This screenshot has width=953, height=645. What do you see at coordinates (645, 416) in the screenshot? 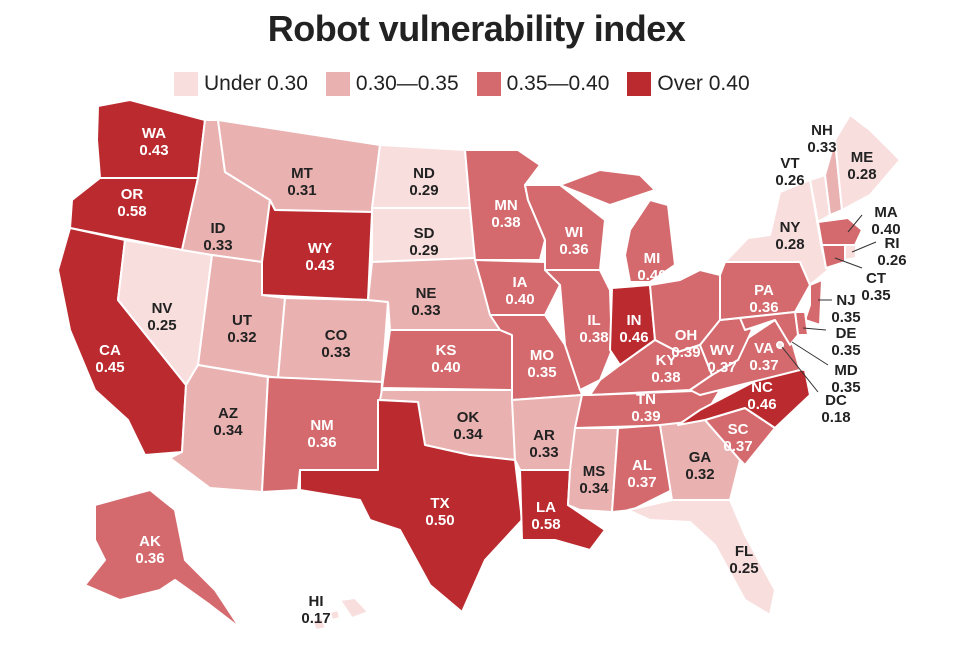
I see `state-value-TN: 0.39` at bounding box center [645, 416].